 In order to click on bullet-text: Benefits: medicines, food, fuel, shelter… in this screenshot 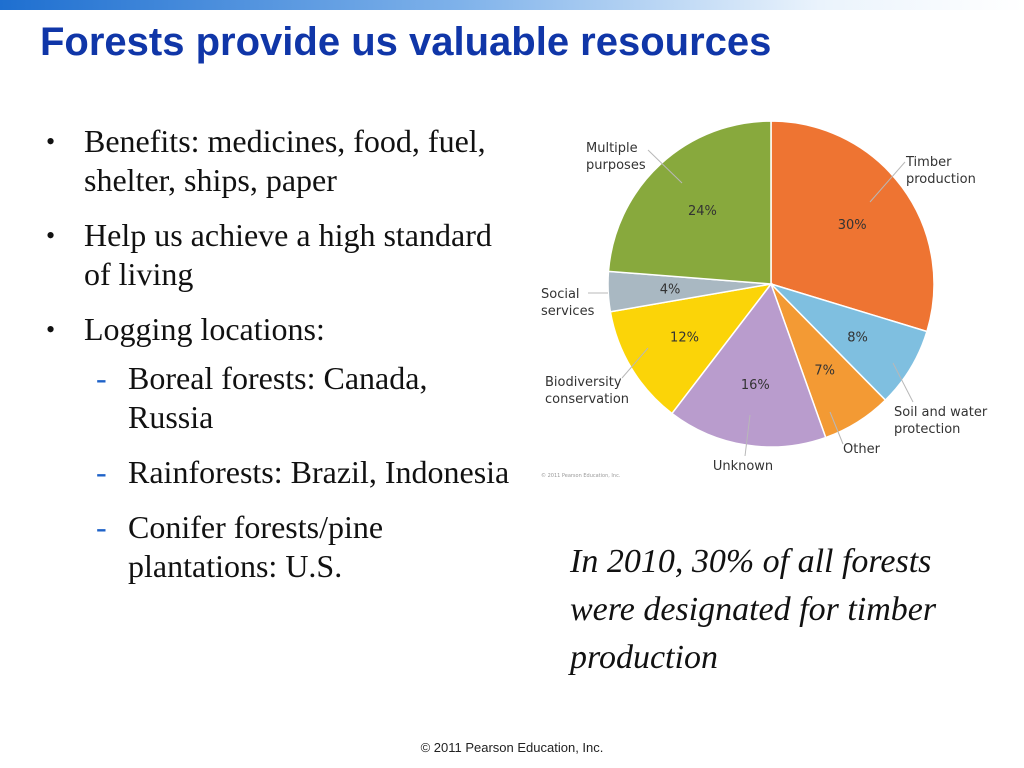, I will do `click(285, 160)`.